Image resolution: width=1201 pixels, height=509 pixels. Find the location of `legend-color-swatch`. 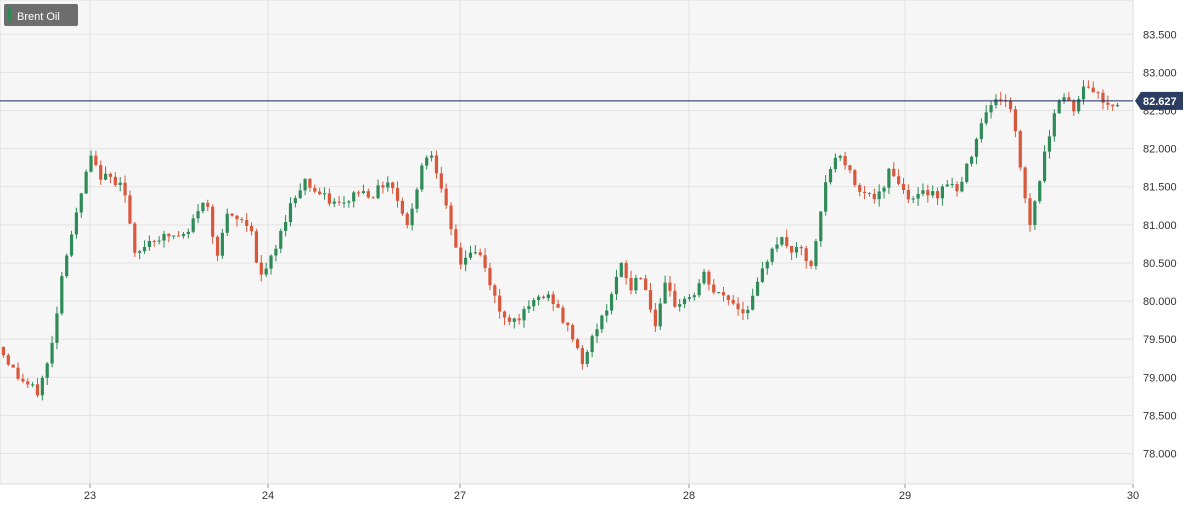

legend-color-swatch is located at coordinates (9, 15).